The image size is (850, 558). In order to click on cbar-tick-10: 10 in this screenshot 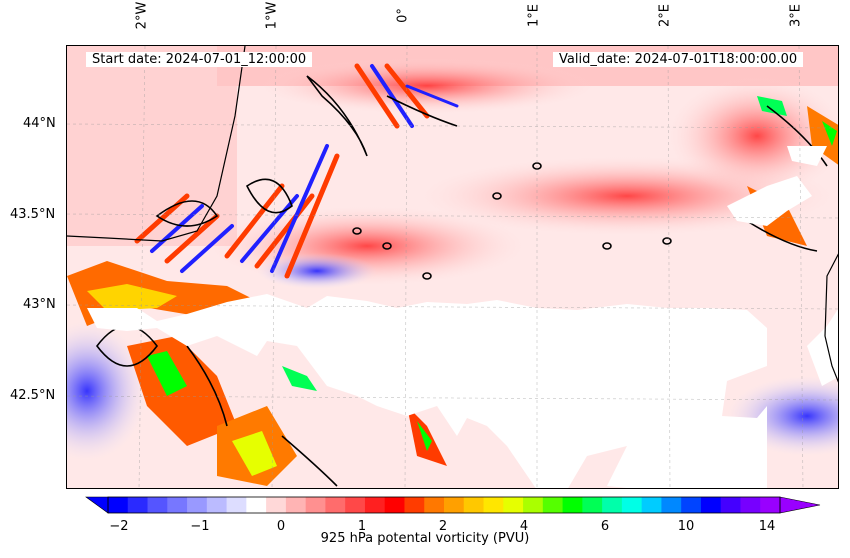, I will do `click(686, 526)`.